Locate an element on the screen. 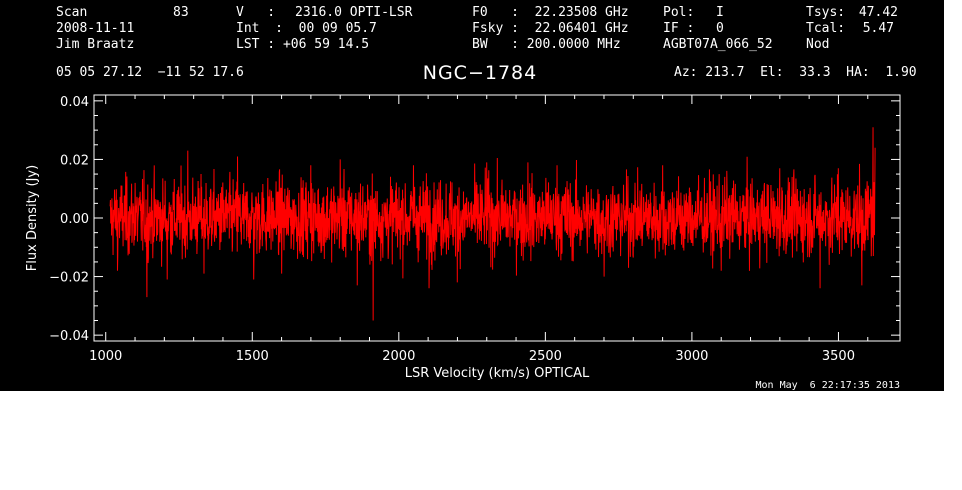 The height and width of the screenshot is (490, 962). observer-name: Jim Braatz is located at coordinates (95, 44).